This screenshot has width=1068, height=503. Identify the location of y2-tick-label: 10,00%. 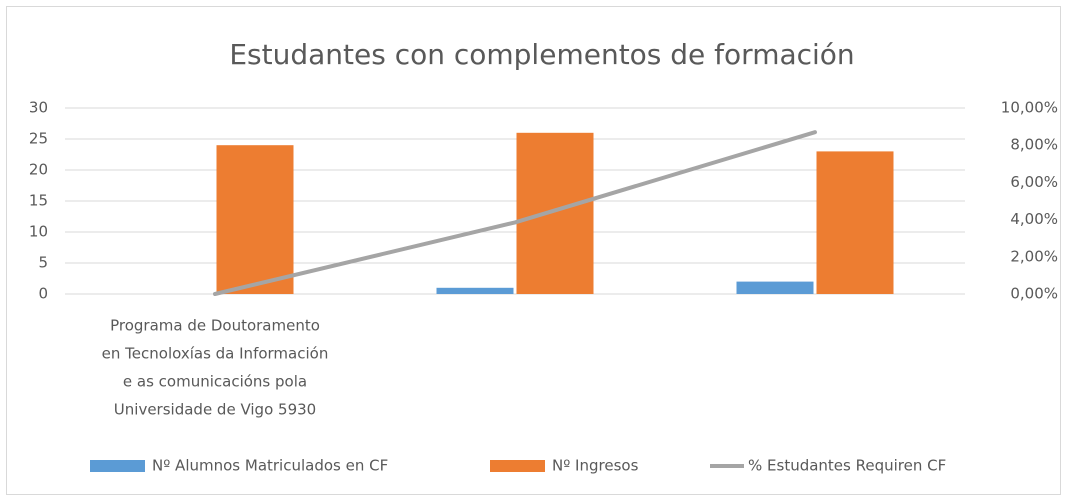
(1029, 108).